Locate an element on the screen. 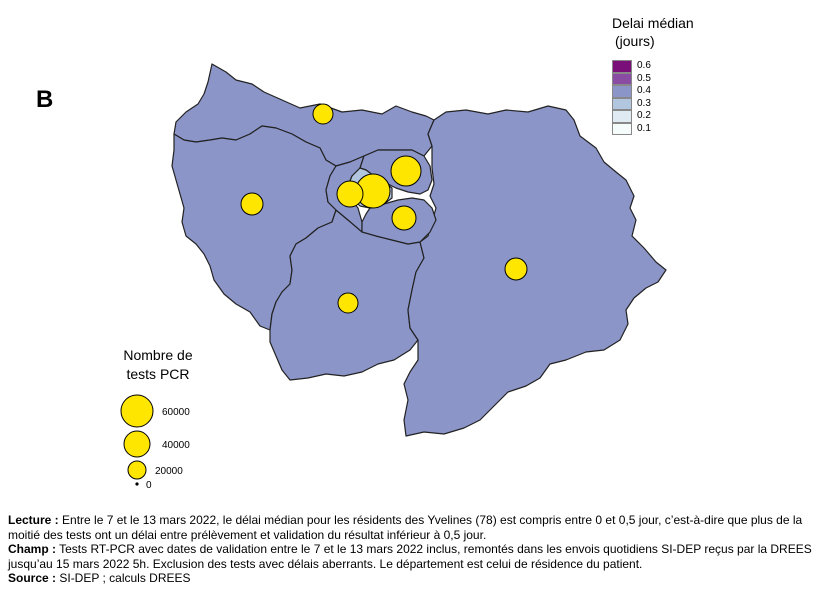 The width and height of the screenshot is (828, 593). size-legend-title-line2: tests PCR is located at coordinates (158, 374).